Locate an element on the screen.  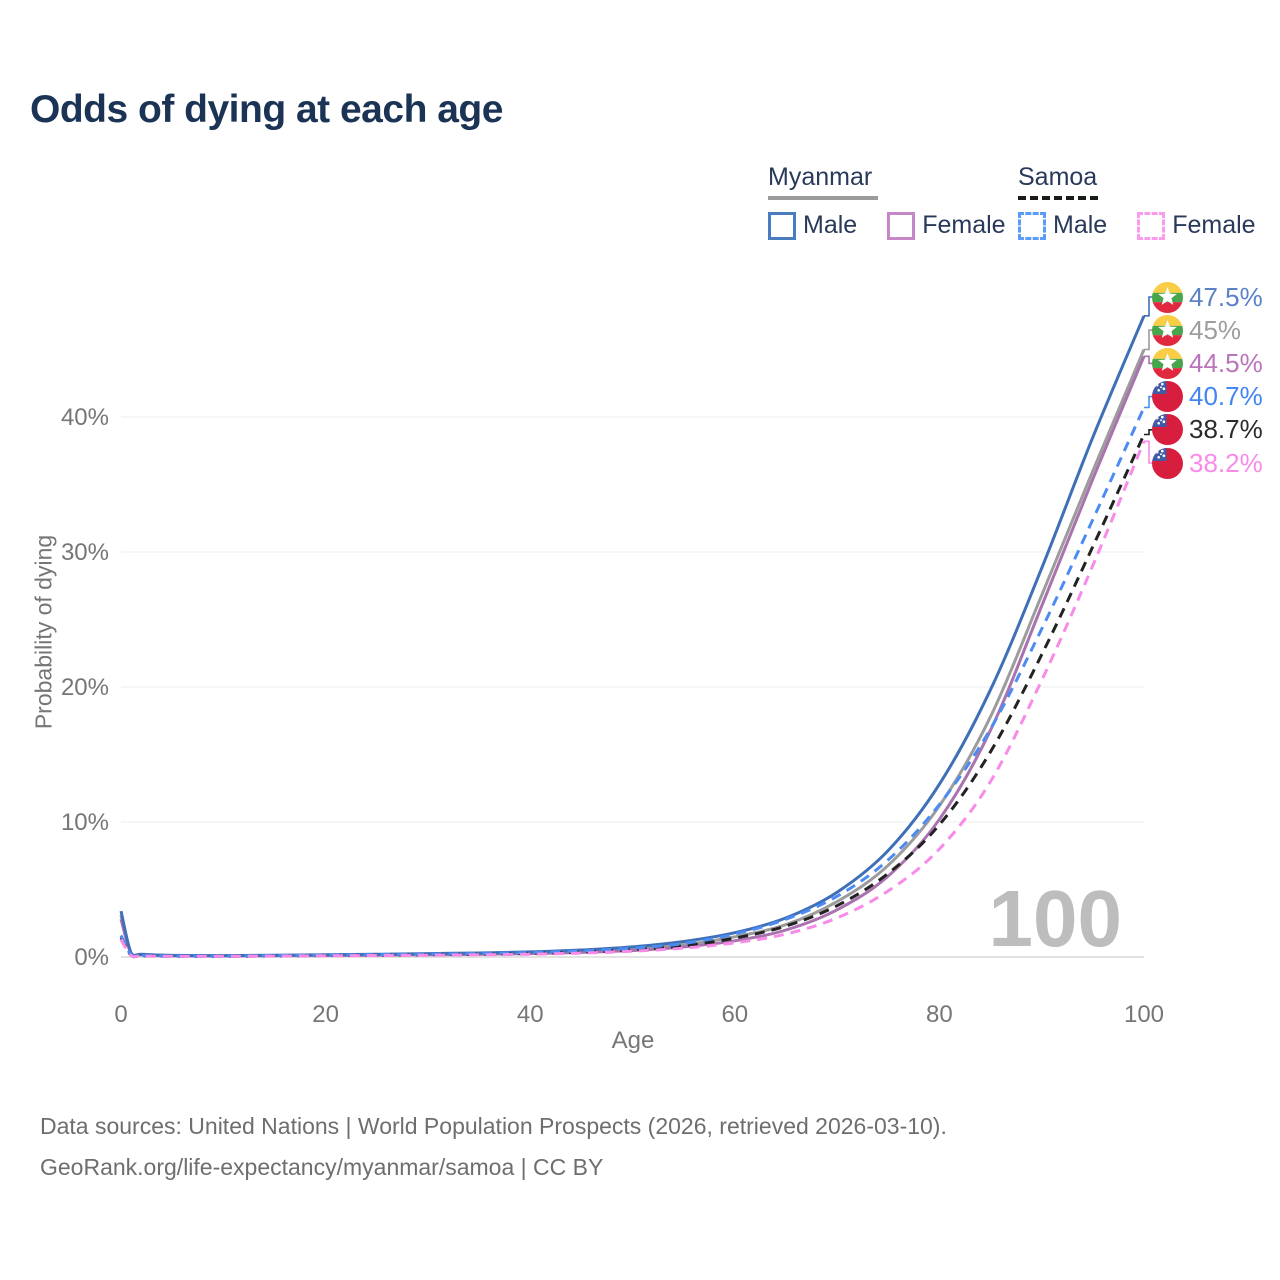
end-label-myanmar-male: 47.5% is located at coordinates (1207, 297).